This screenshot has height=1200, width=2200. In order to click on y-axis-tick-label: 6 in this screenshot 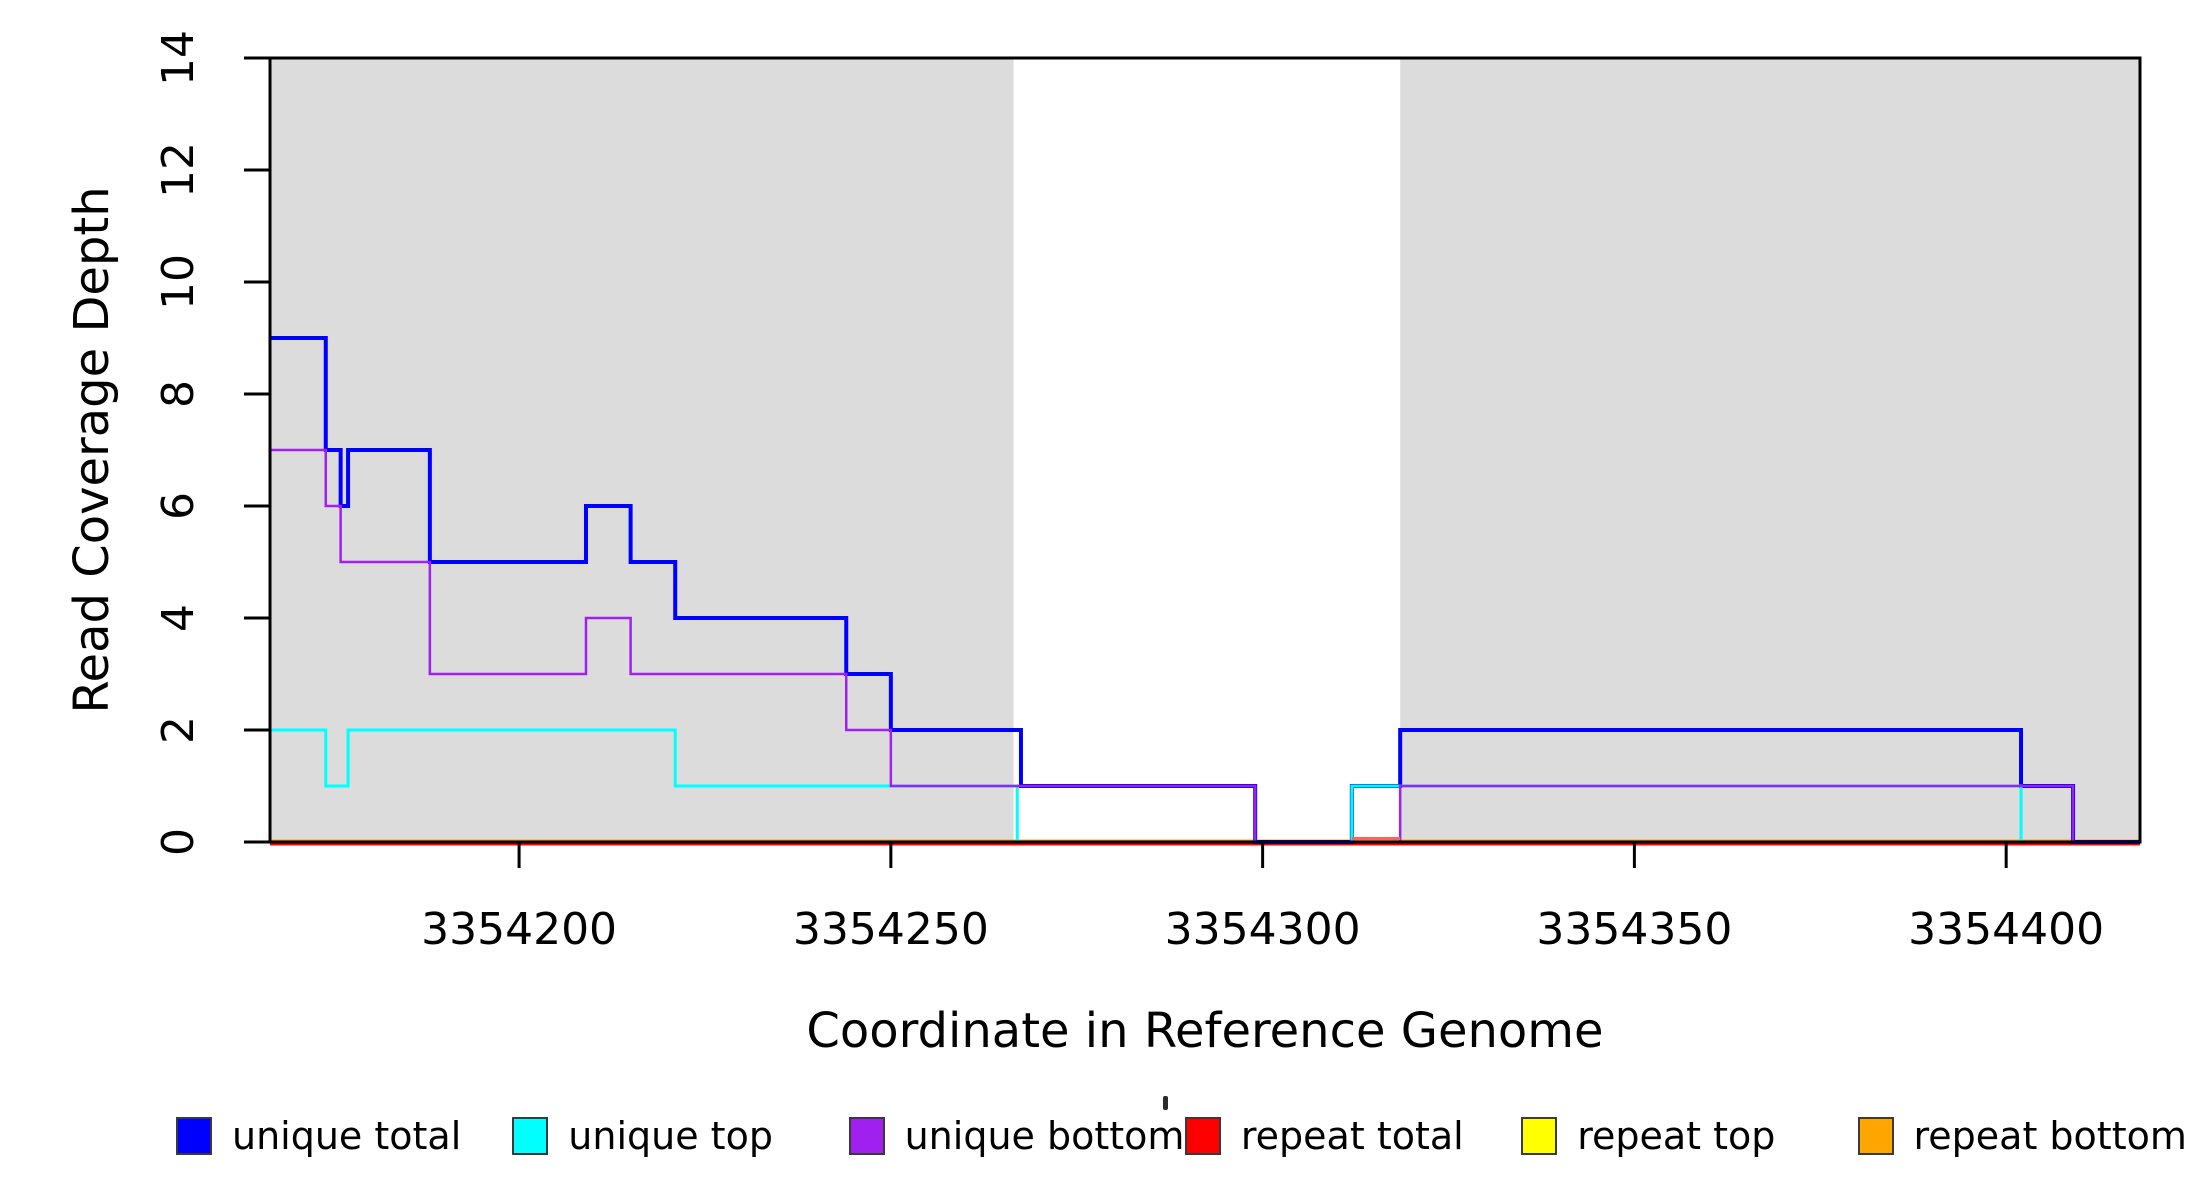, I will do `click(178, 506)`.